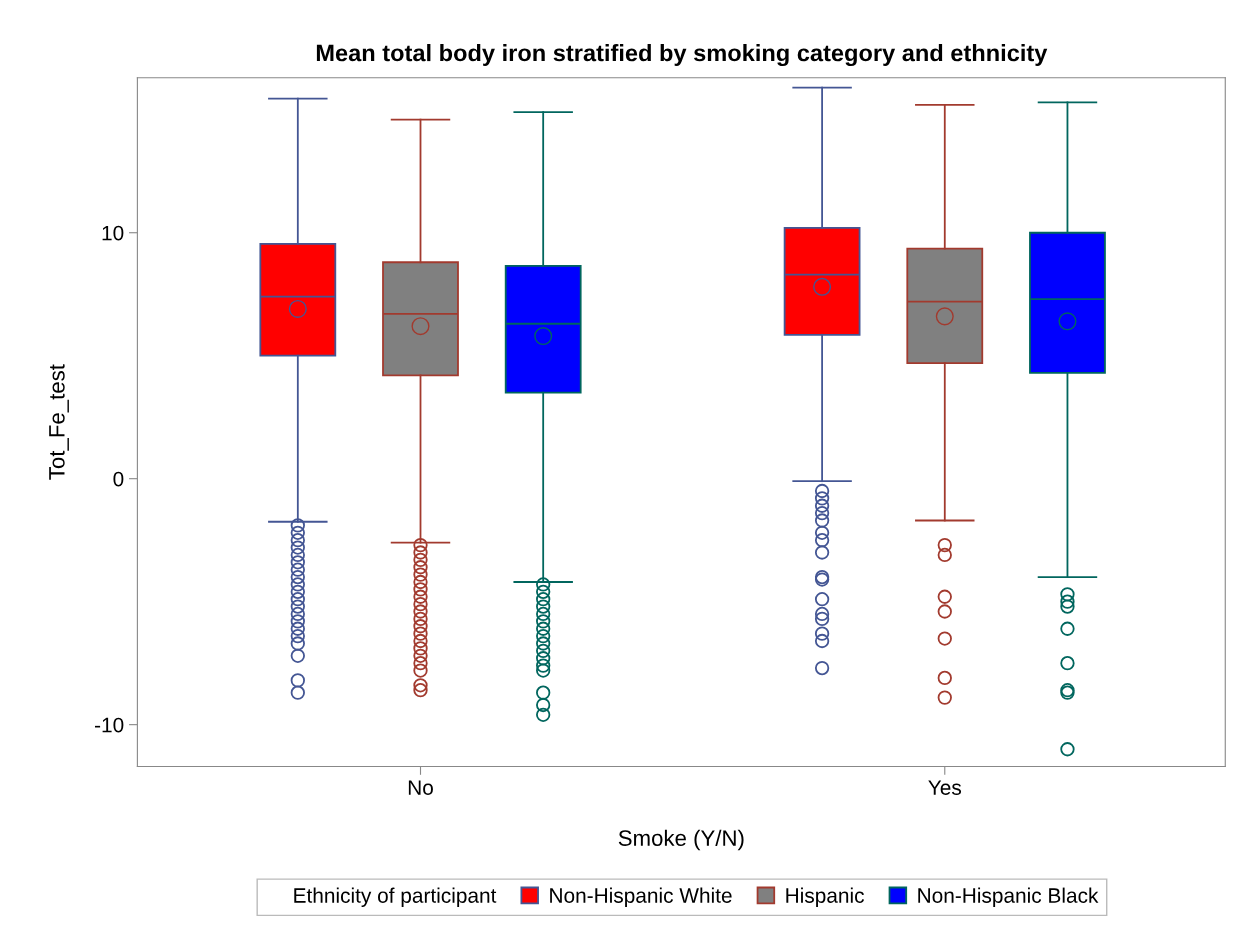 The height and width of the screenshot is (937, 1249). I want to click on y-axis-title: Tot_Fe_test, so click(59, 422).